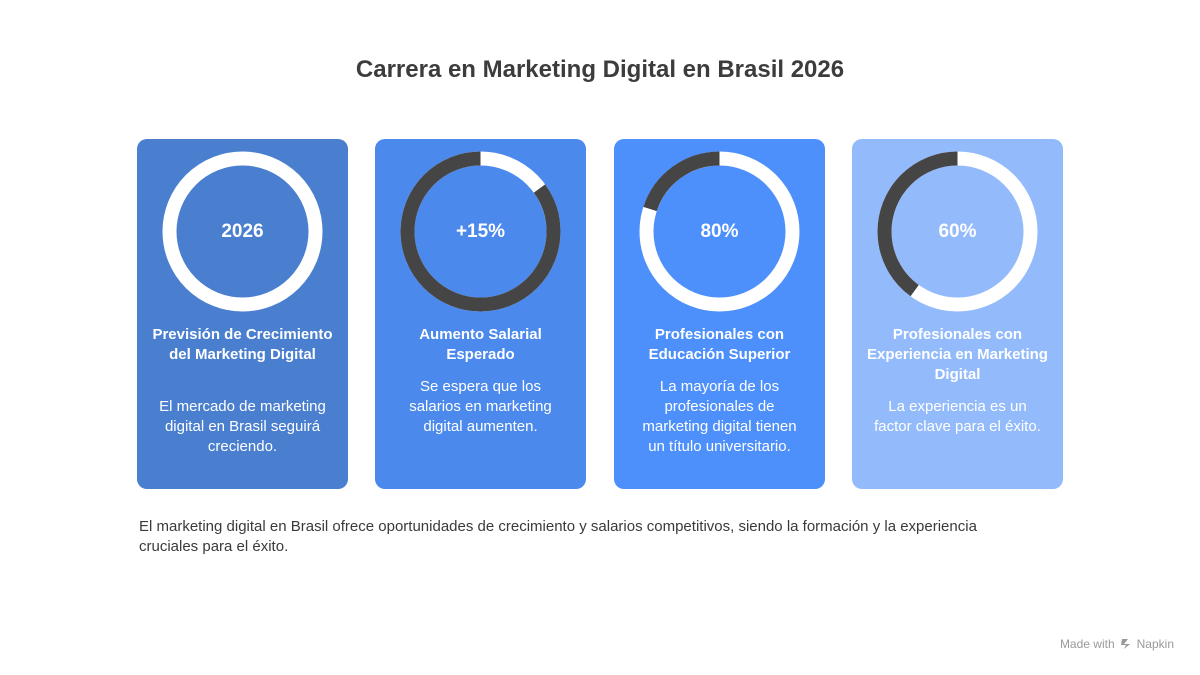  Describe the element at coordinates (1117, 644) in the screenshot. I see `footer-attribution: Made with Napkin` at that location.